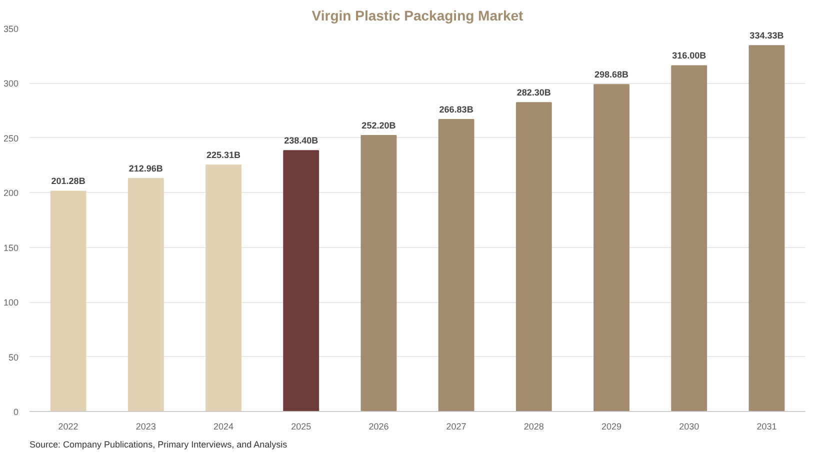  Describe the element at coordinates (456, 427) in the screenshot. I see `x-tick-label: 2027` at that location.